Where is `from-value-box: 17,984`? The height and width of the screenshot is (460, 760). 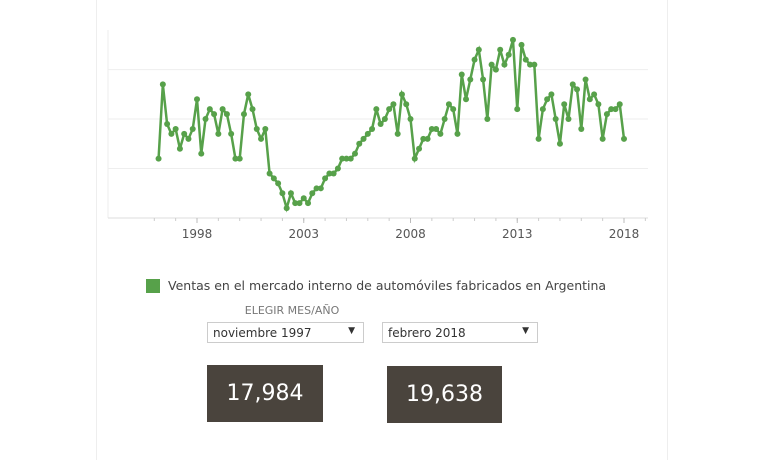
from-value-box: 17,984 is located at coordinates (265, 393).